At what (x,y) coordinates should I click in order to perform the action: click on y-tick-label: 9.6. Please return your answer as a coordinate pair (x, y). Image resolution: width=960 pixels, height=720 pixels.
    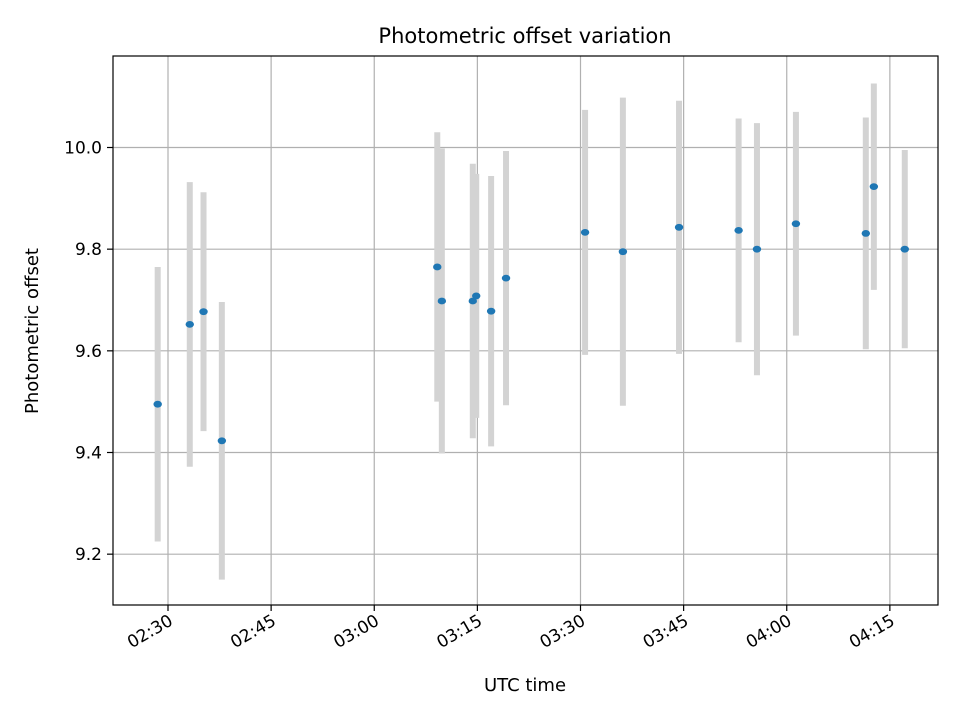
    Looking at the image, I should click on (88, 352).